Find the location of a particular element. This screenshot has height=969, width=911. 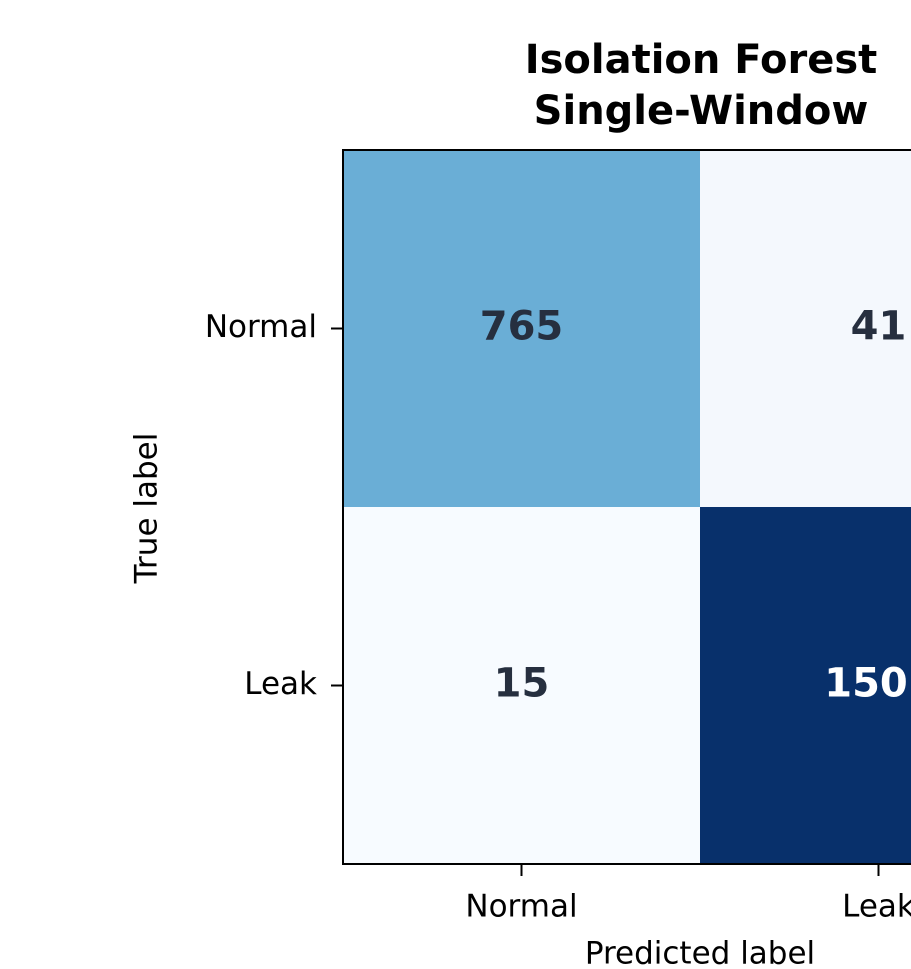

y-tick-label: Normal is located at coordinates (261, 327).